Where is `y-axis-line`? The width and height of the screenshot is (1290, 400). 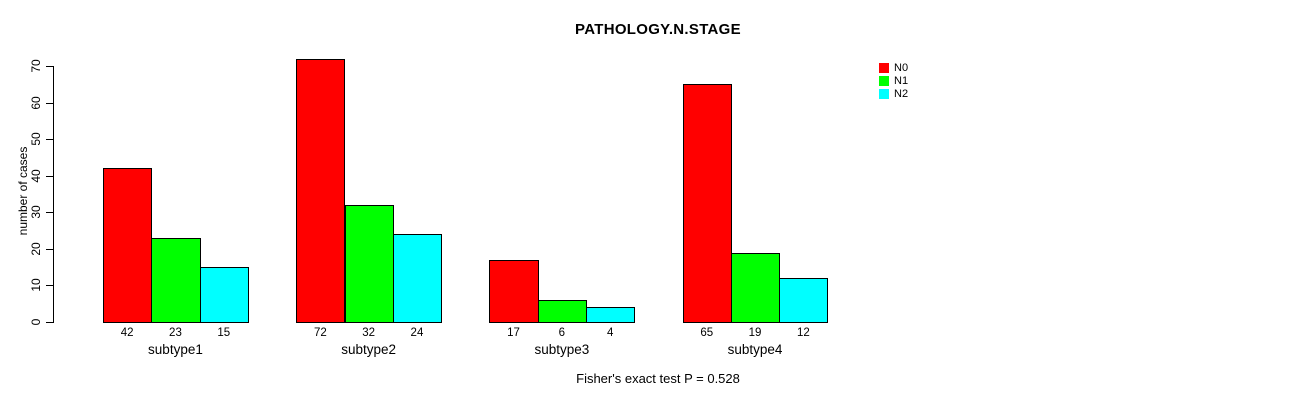 y-axis-line is located at coordinates (53, 194).